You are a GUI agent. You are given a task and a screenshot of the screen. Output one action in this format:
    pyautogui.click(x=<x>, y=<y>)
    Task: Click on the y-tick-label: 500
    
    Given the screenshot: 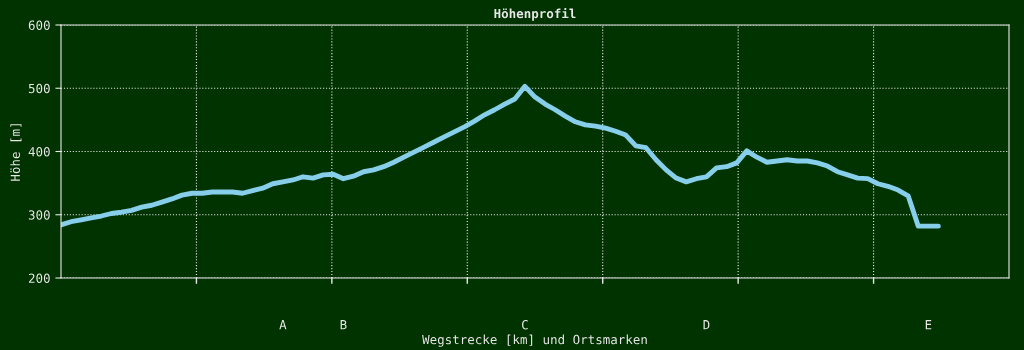 What is the action you would take?
    pyautogui.click(x=39, y=88)
    